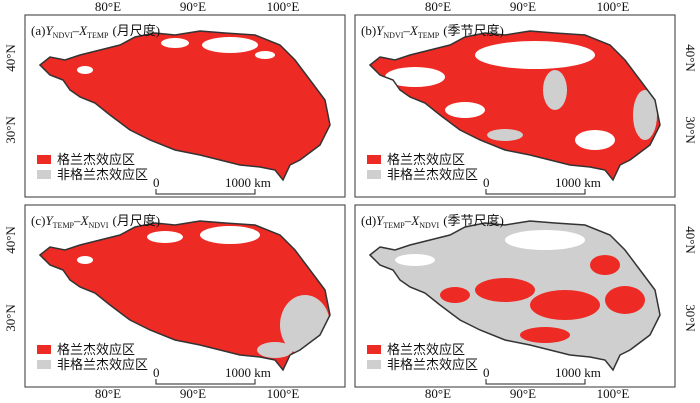 The image size is (700, 403). Describe the element at coordinates (368, 30) in the screenshot. I see `title-part: (b)` at that location.